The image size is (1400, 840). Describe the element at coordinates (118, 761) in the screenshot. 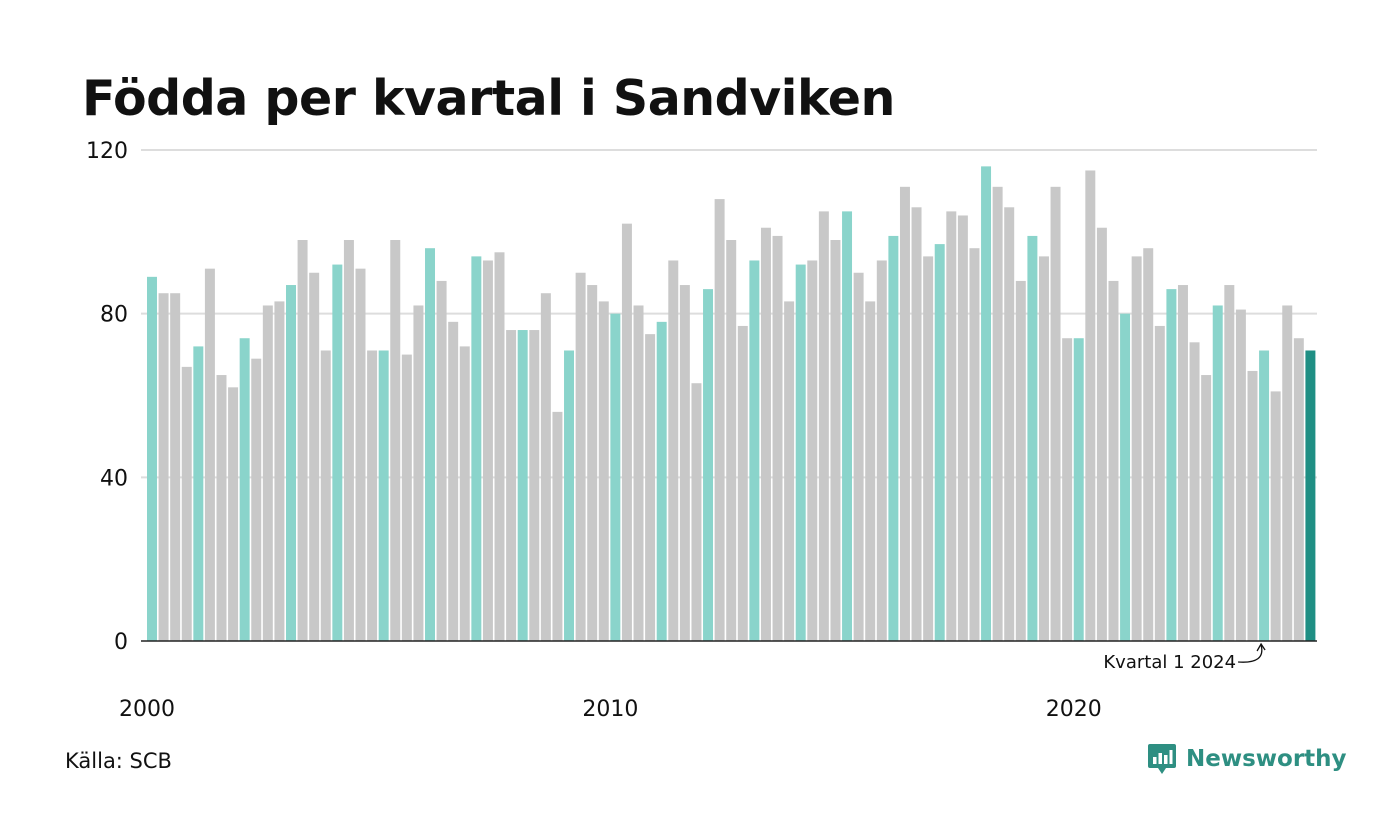

I see `source-label: Källa: SCB` at that location.